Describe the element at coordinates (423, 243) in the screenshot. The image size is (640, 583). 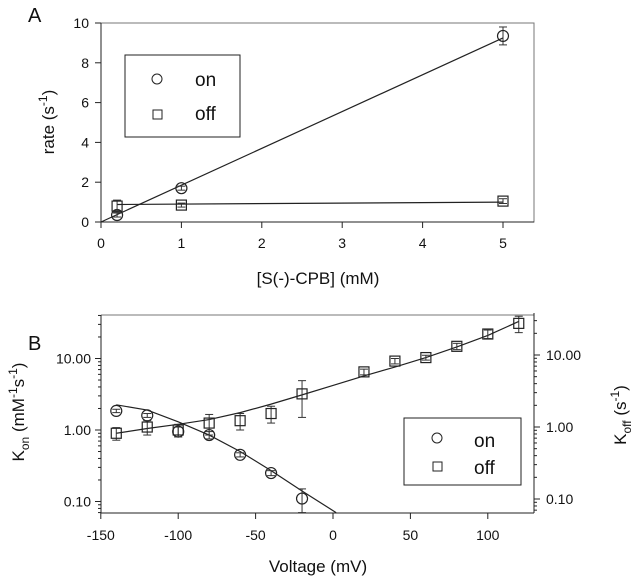
I see `x-tick-label: 4` at that location.